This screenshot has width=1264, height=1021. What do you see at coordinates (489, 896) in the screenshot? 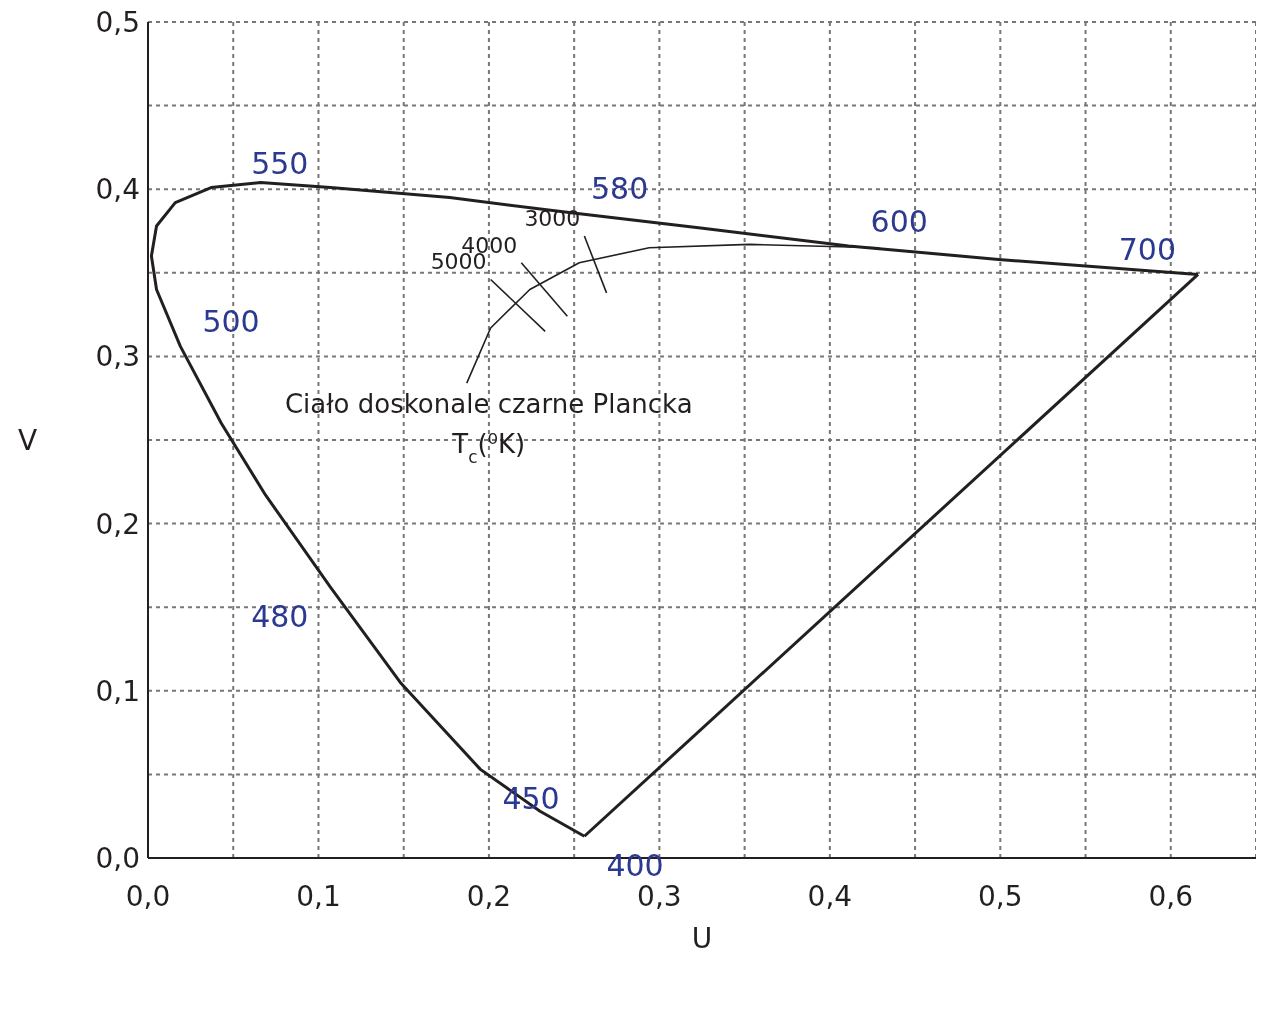
I see `x-tick-label: 0,2` at bounding box center [489, 896].